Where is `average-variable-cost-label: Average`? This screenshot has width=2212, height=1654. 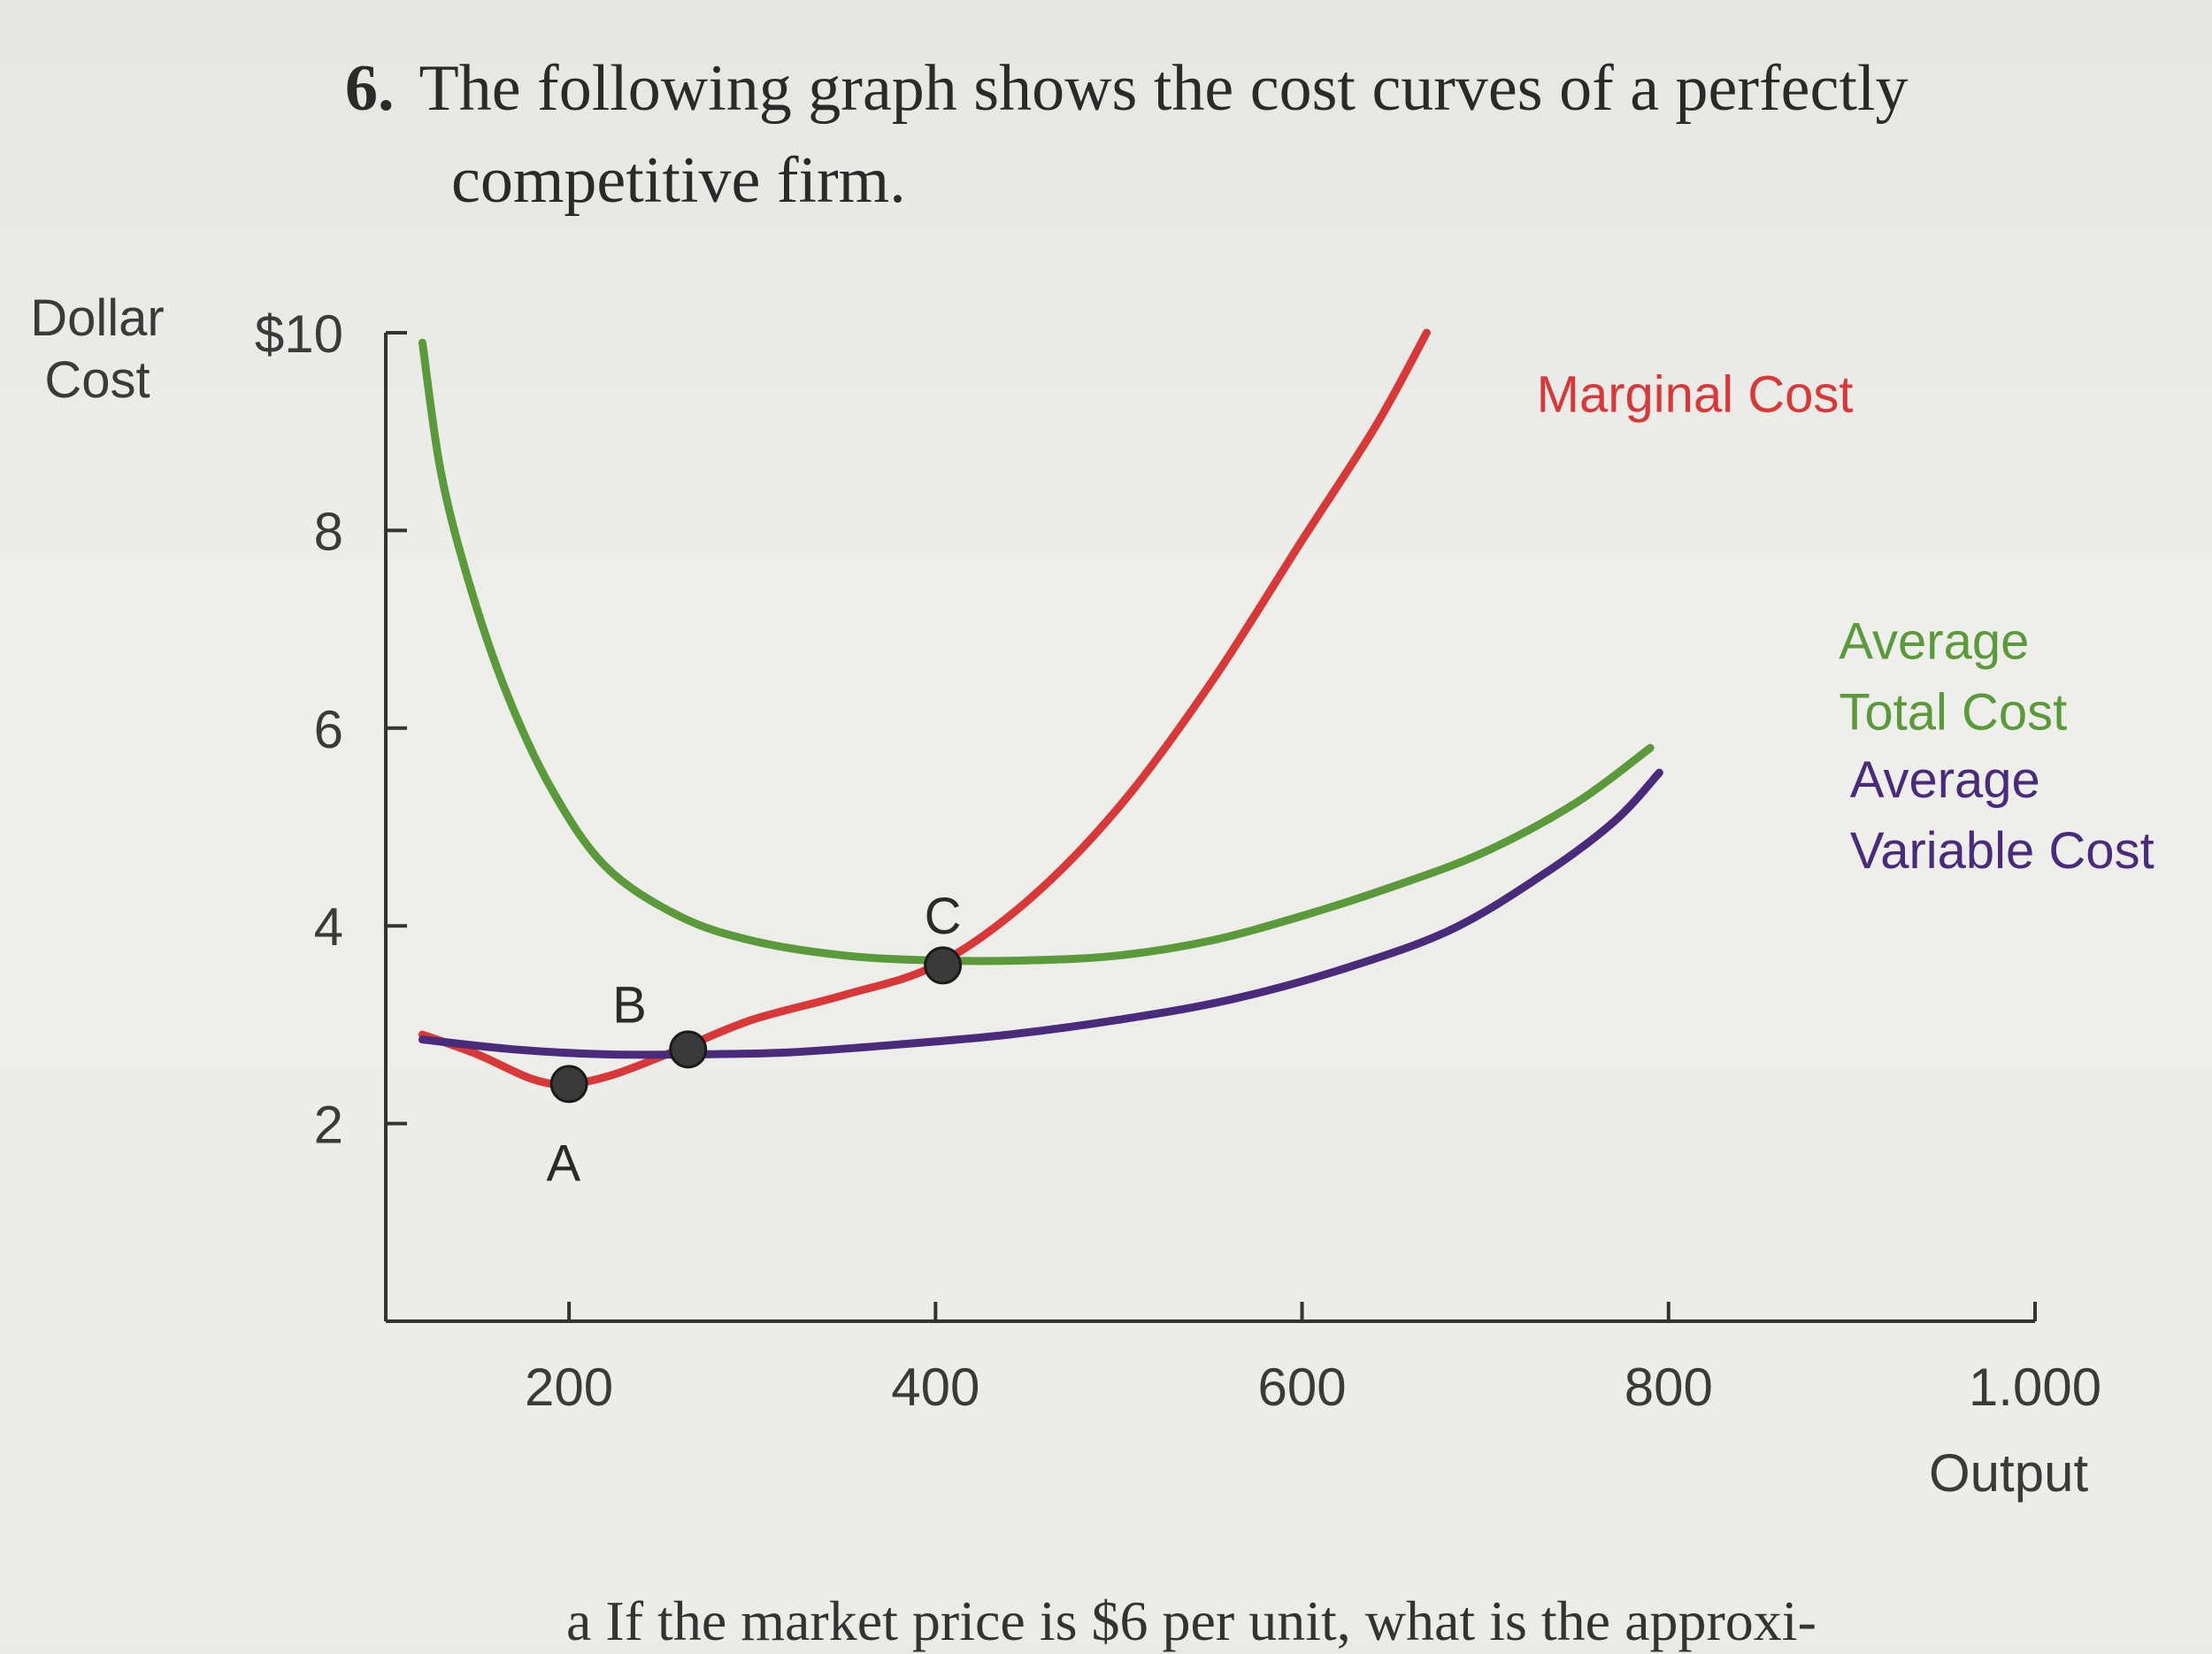 average-variable-cost-label: Average is located at coordinates (1945, 780).